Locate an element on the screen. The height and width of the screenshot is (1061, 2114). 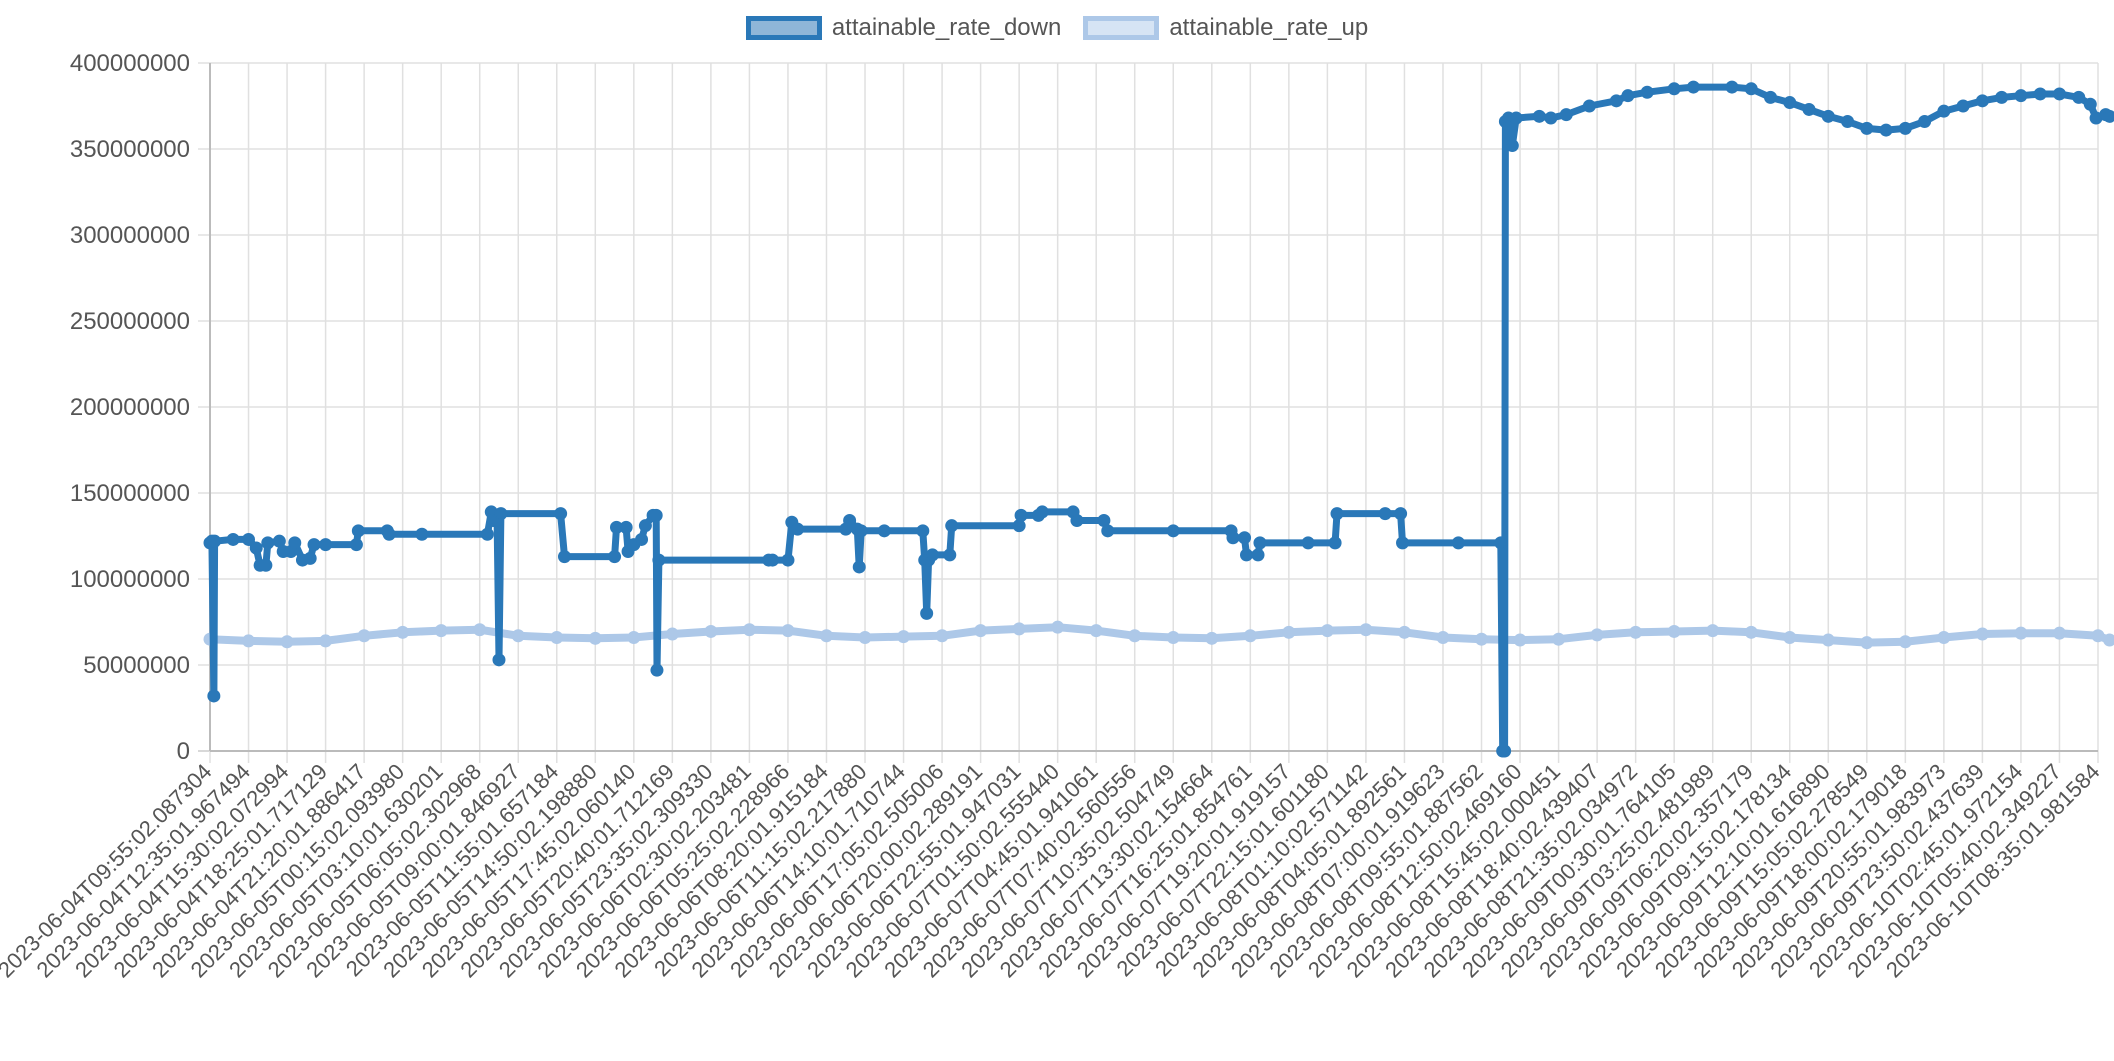
legend-item-attainable-rate-up: attainable_rate_up is located at coordinates (1225, 28).